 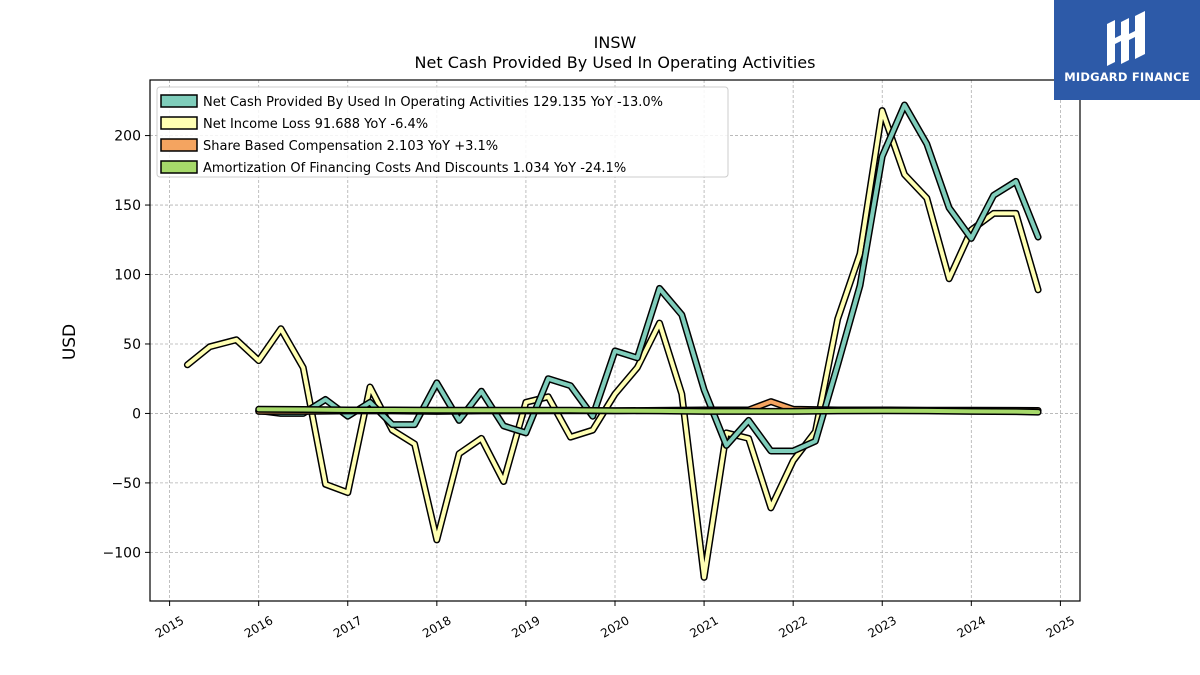 I want to click on legend-swatch-net_income, so click(x=179, y=123).